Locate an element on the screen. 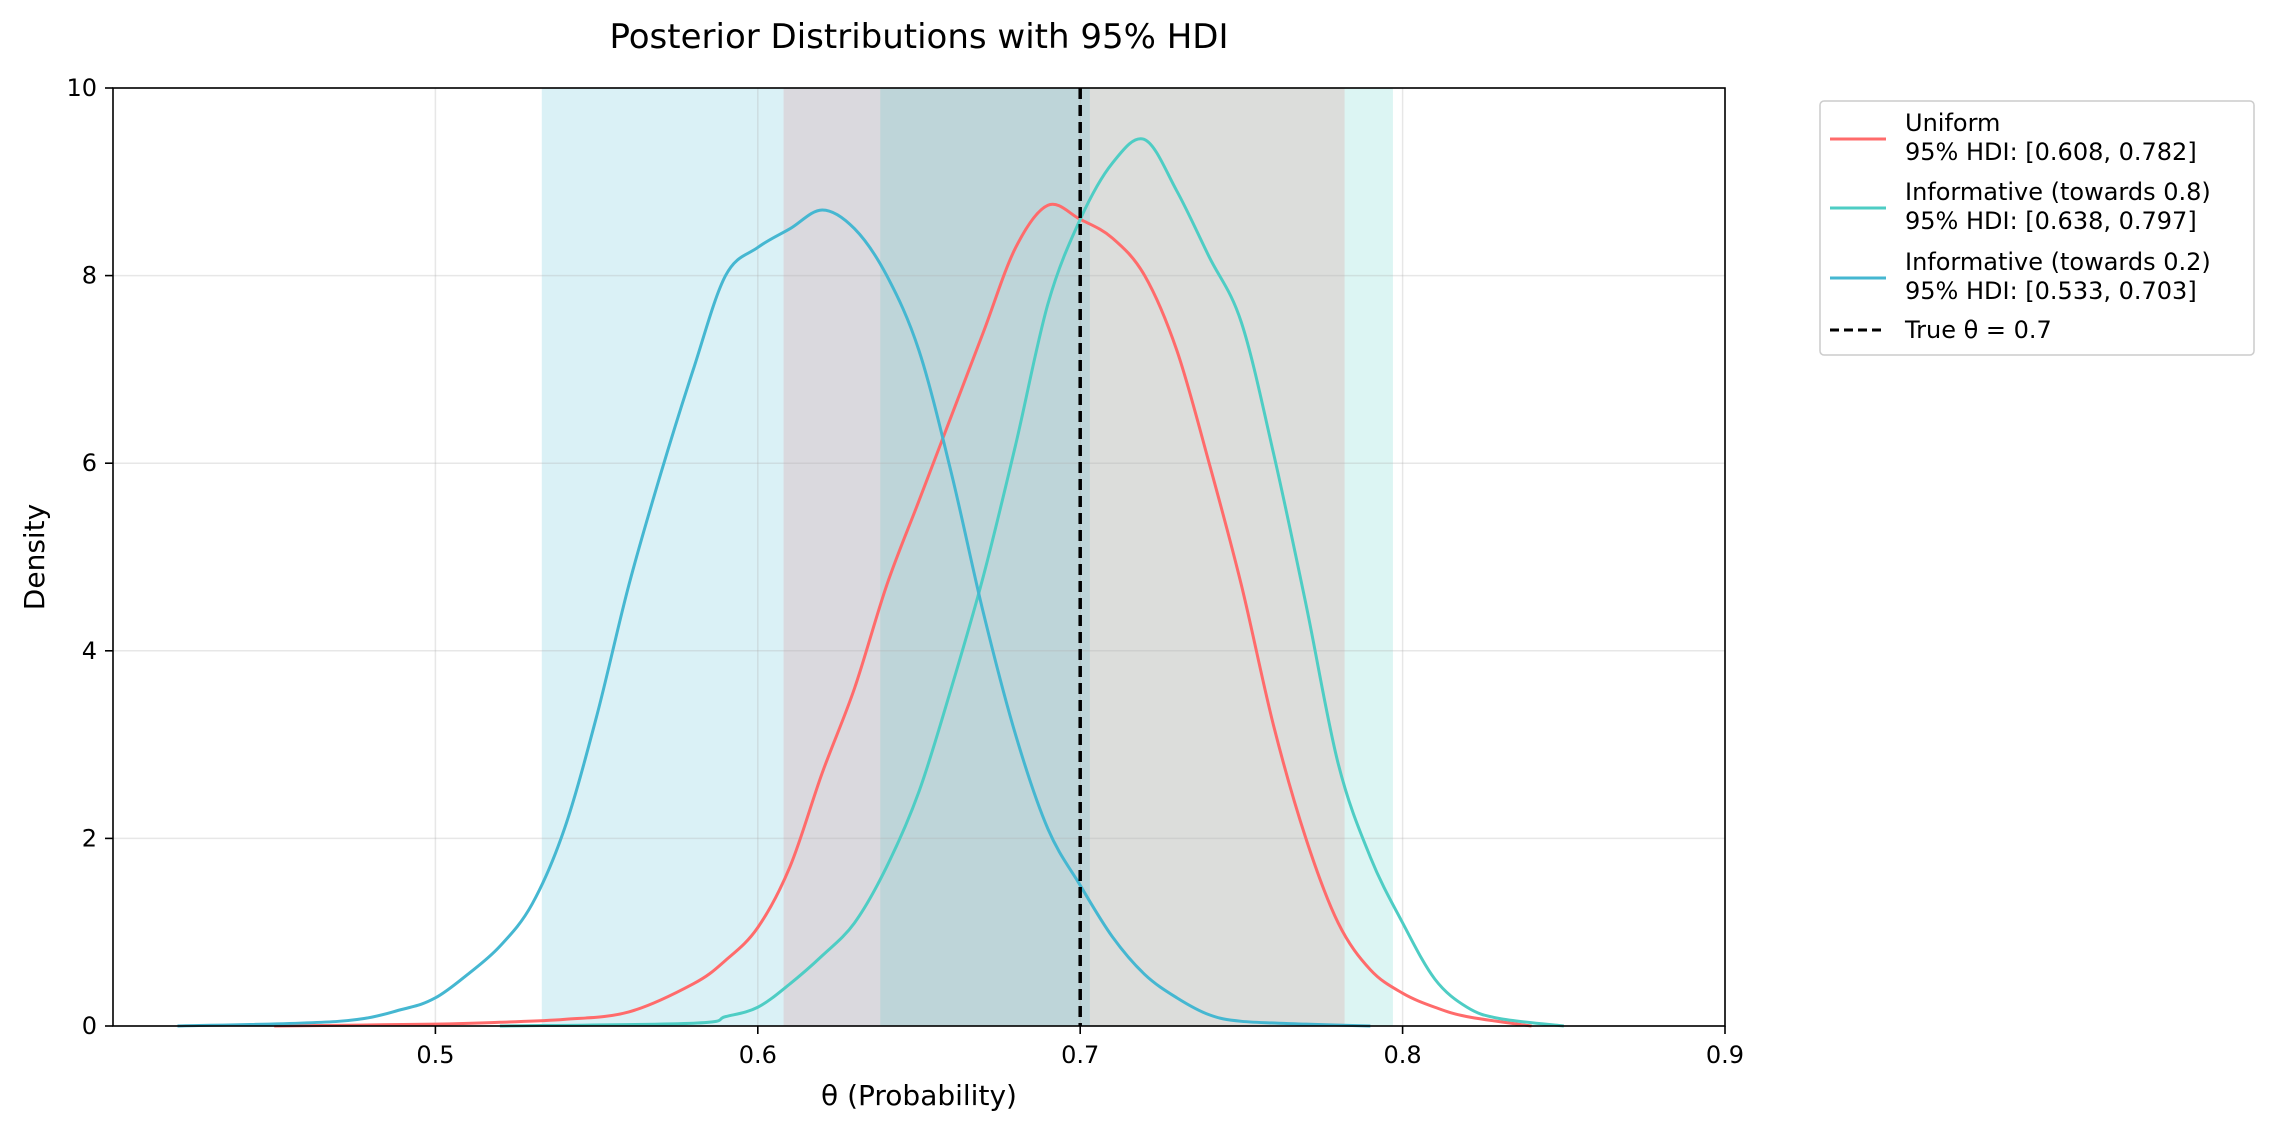 The height and width of the screenshot is (1132, 2273). legend-frame is located at coordinates (2037, 228).